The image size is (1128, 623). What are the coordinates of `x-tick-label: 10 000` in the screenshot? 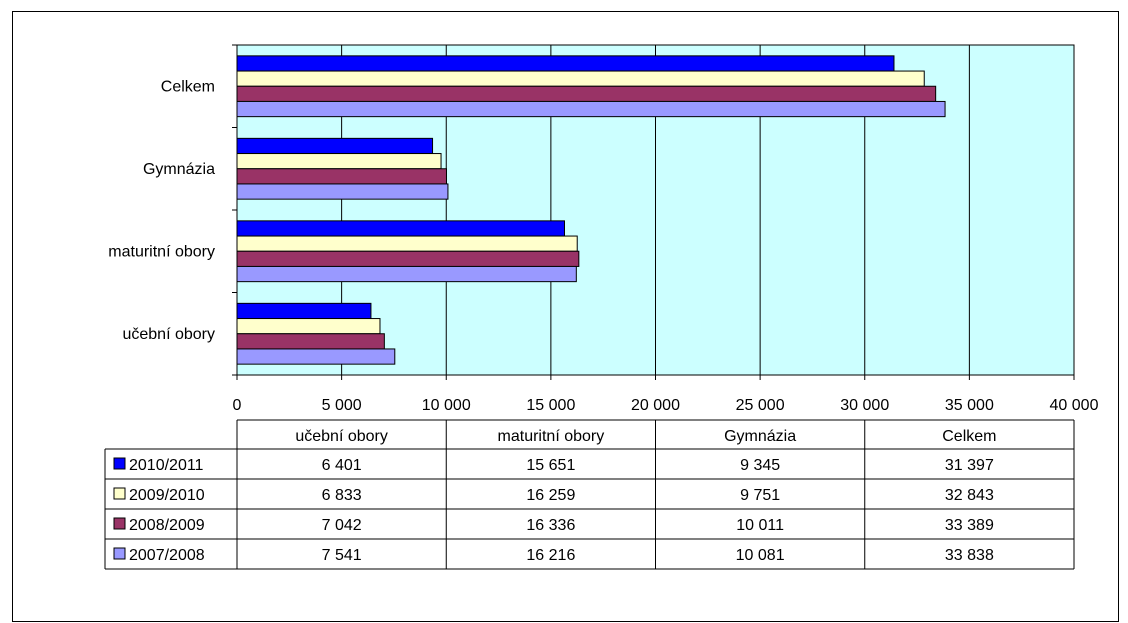 It's located at (446, 405).